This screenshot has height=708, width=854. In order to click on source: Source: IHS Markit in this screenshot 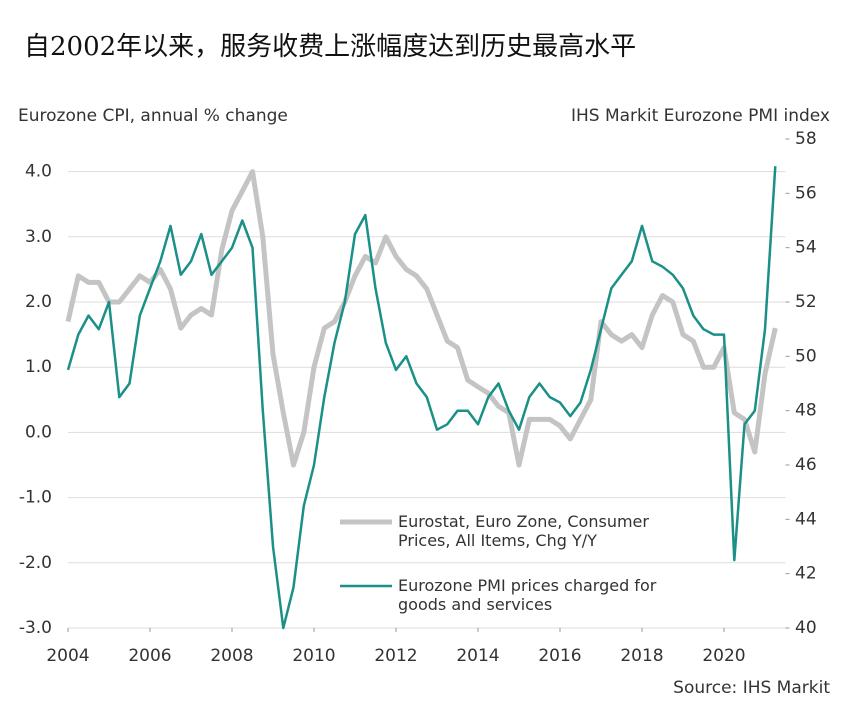, I will do `click(751, 688)`.